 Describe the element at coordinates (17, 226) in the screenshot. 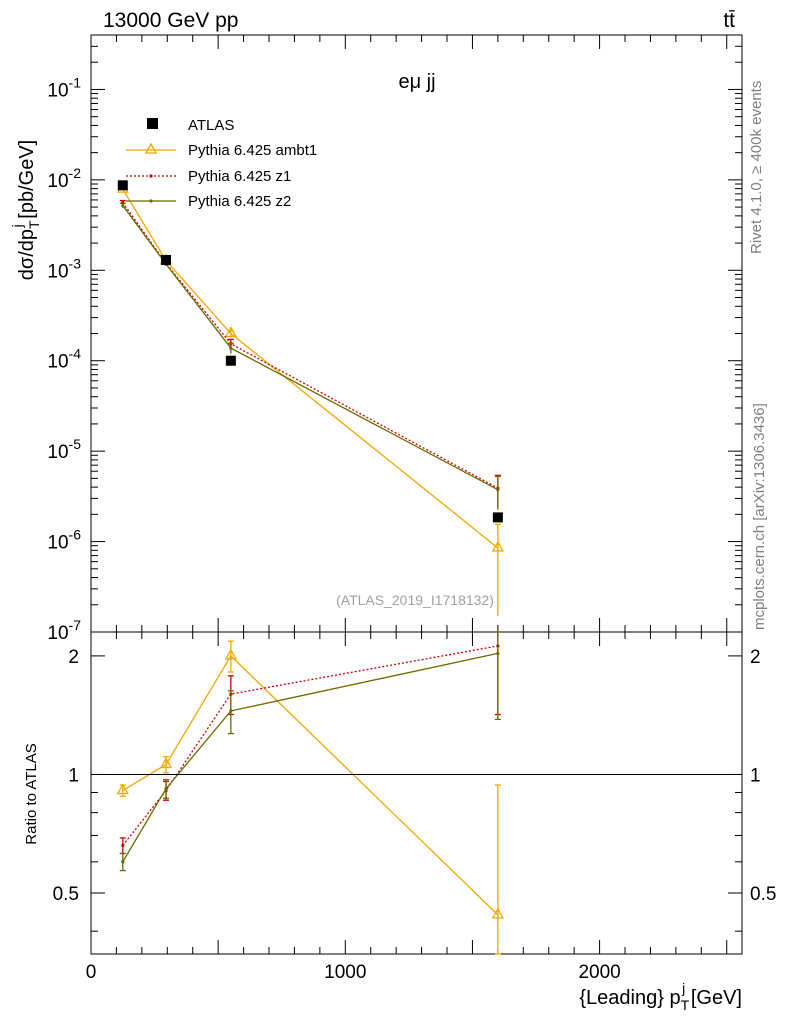

I see `y-label-sup: j` at that location.